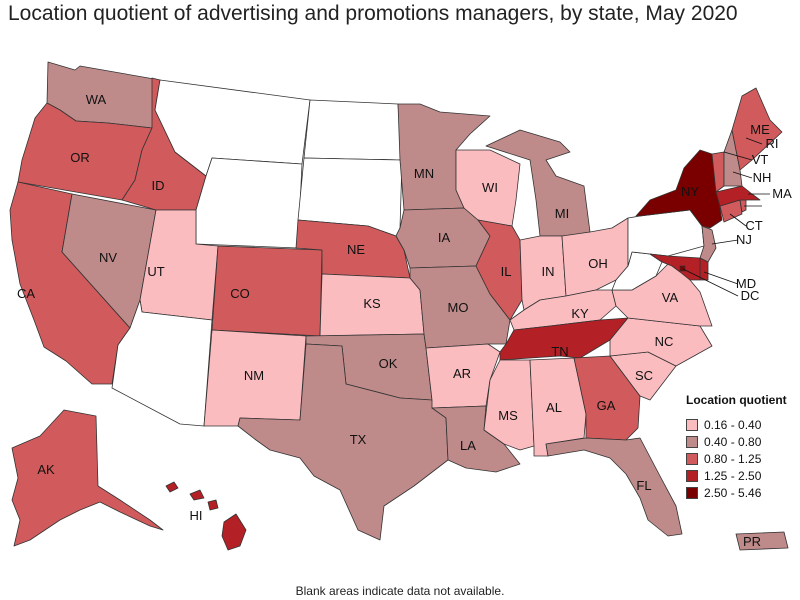  Describe the element at coordinates (746, 283) in the screenshot. I see `svg-text: MD` at that location.